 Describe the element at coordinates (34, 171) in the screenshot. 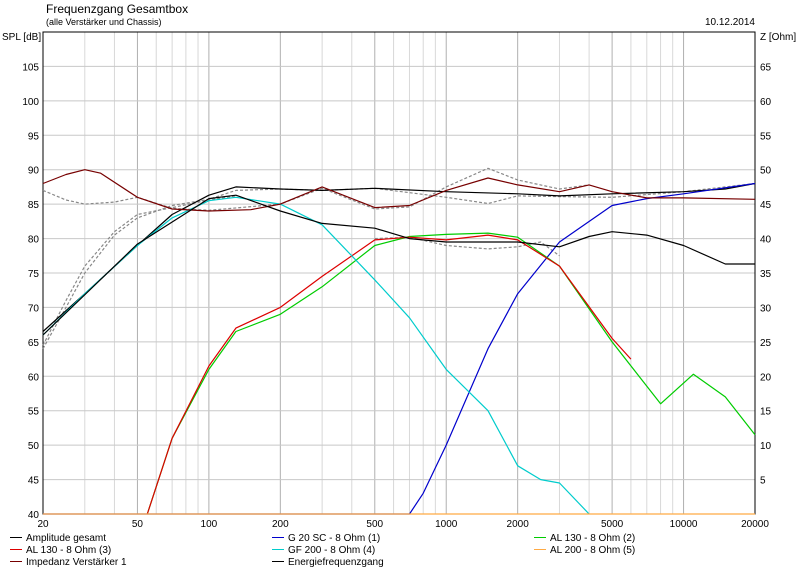

I see `y-tick-label: 90` at that location.